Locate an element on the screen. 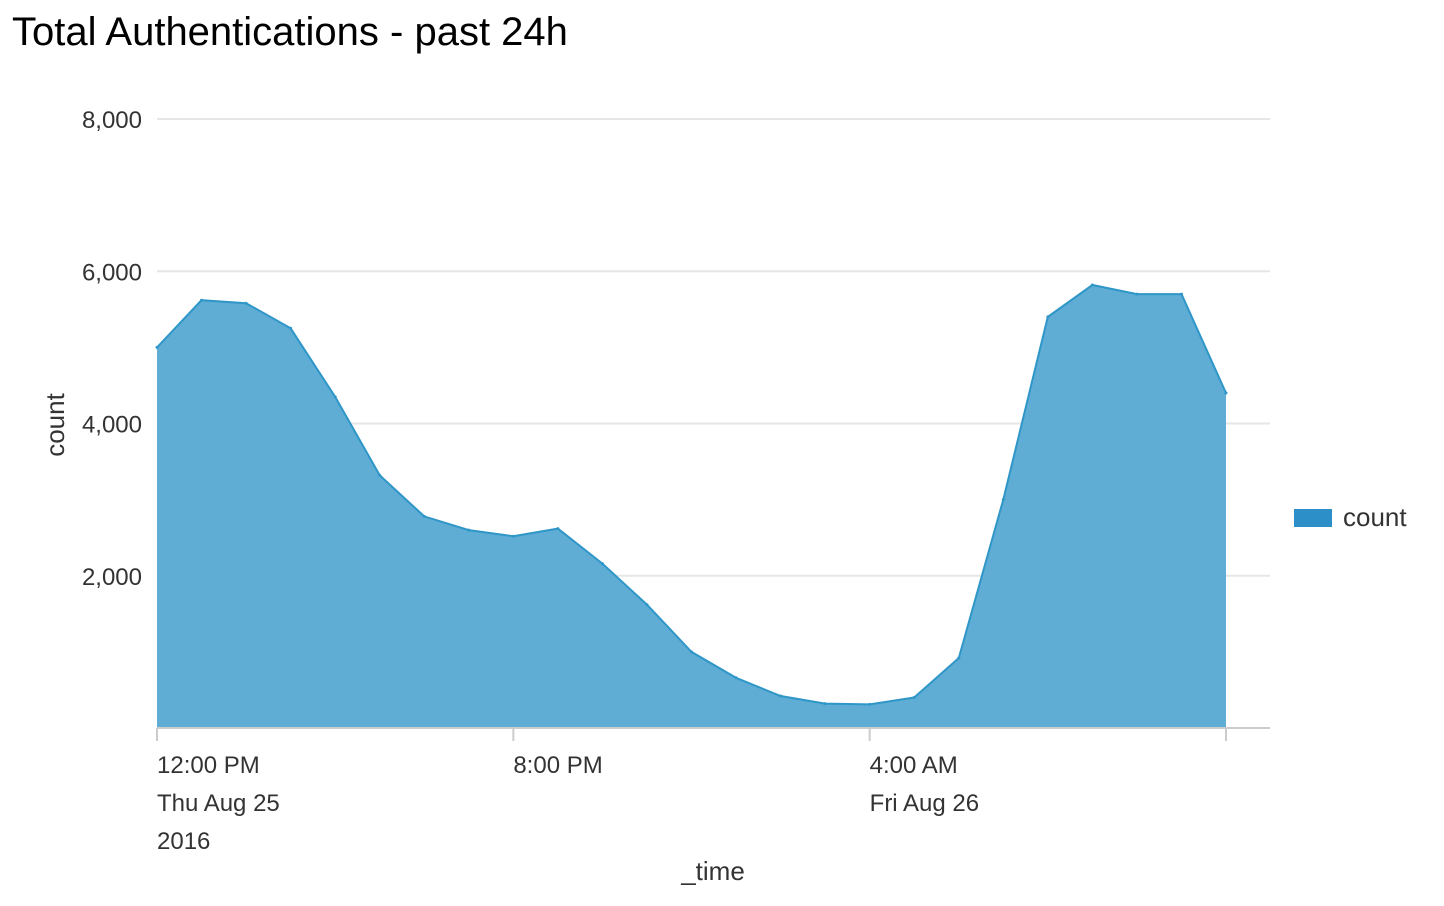 This screenshot has width=1444, height=906. y-tick-label-6000: 6,000 is located at coordinates (112, 272).